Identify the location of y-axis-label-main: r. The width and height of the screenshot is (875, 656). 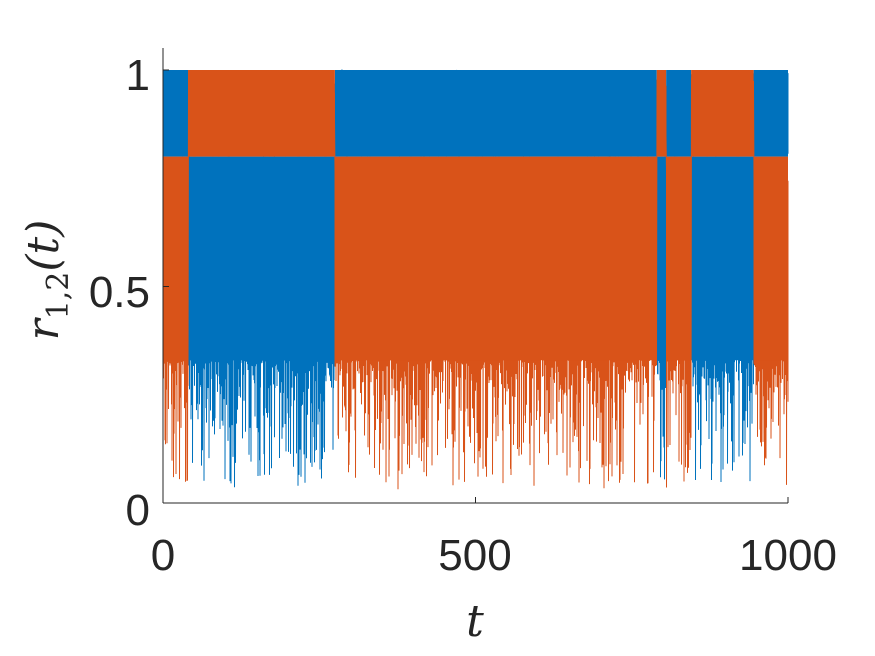
(43, 328).